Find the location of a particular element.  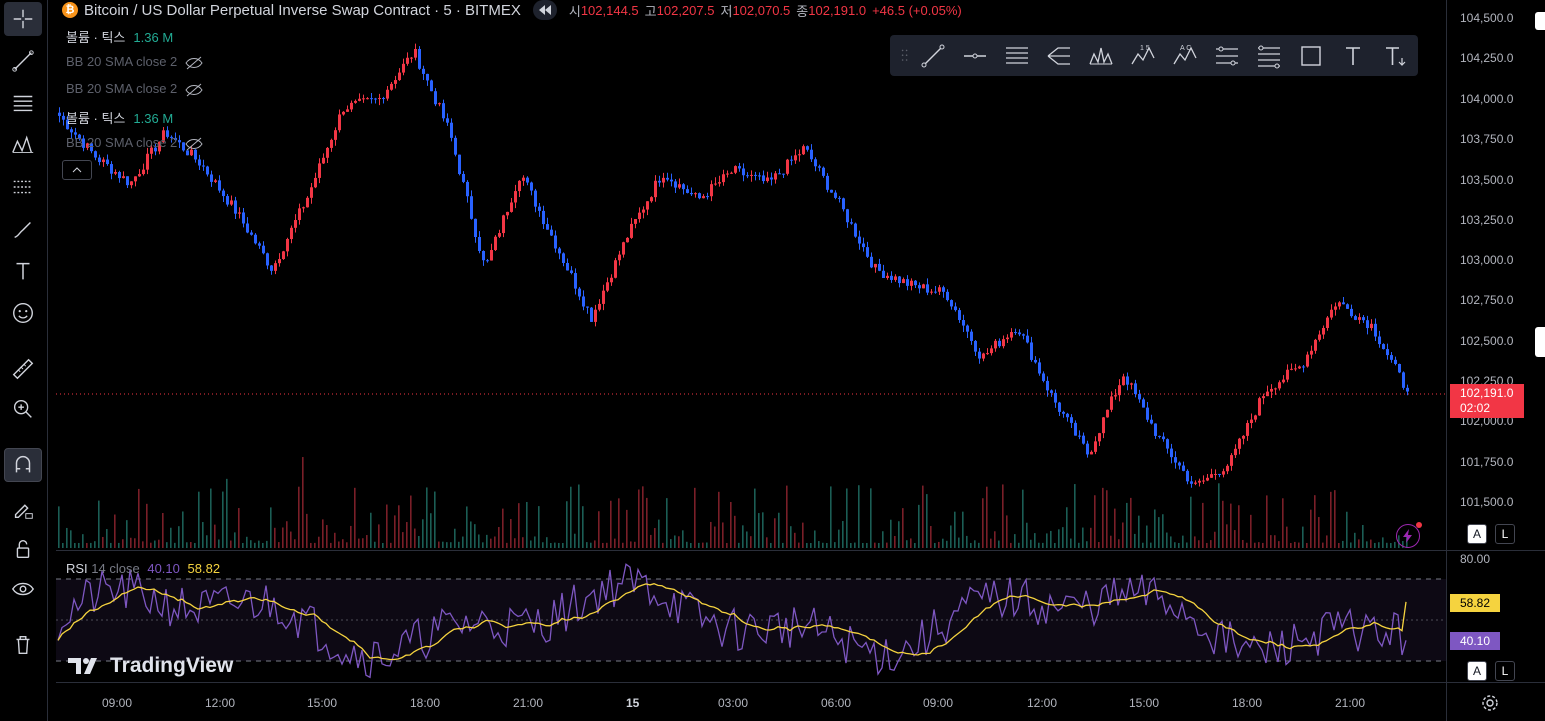

rsi-log-scale-button: L is located at coordinates (1505, 671).